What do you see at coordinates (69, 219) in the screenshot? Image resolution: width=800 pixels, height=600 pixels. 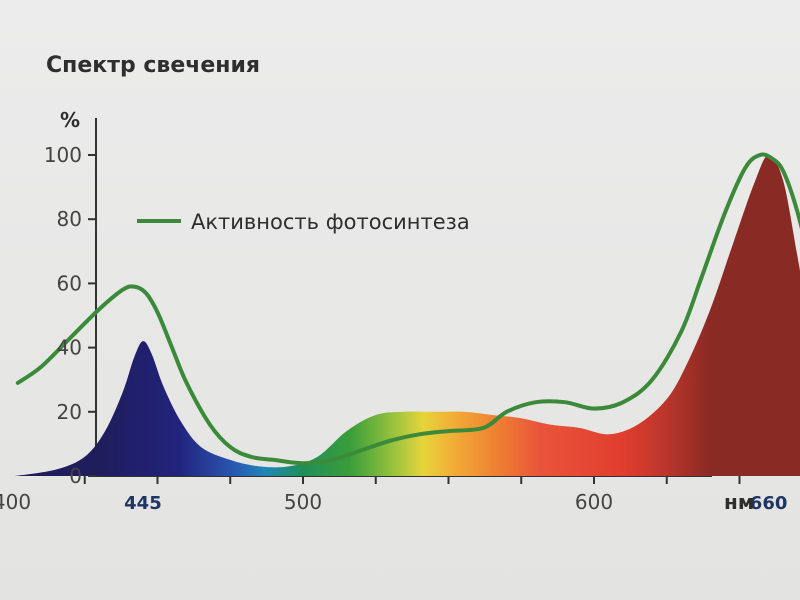 I see `y-tick-label: 80` at bounding box center [69, 219].